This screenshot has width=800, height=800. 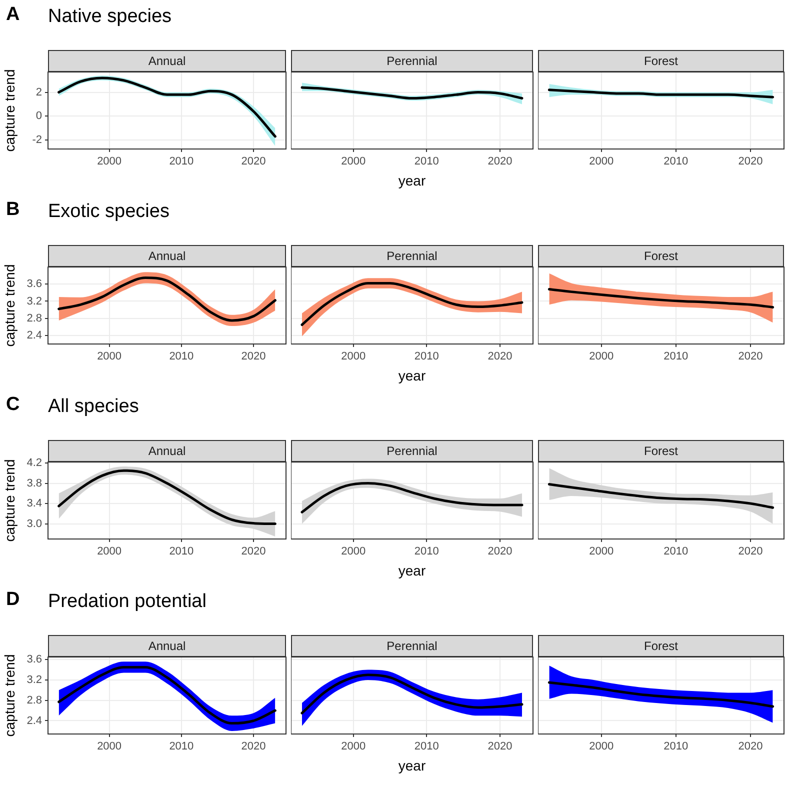 I want to click on y-tick-label: 0, so click(x=39, y=116).